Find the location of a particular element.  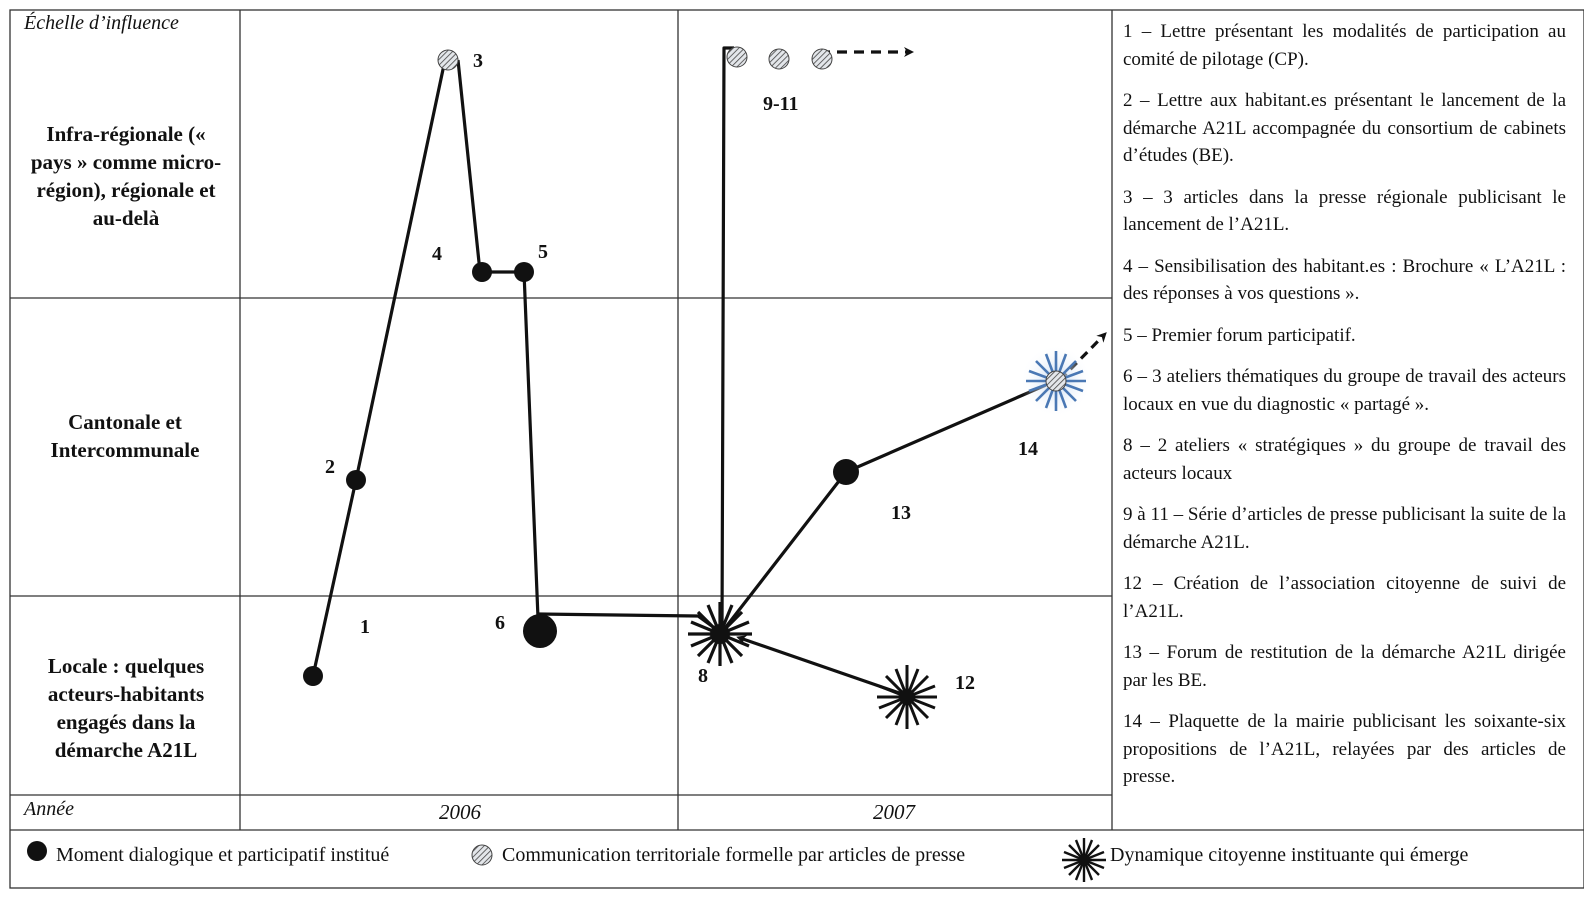

point-3-hatched is located at coordinates (448, 60).